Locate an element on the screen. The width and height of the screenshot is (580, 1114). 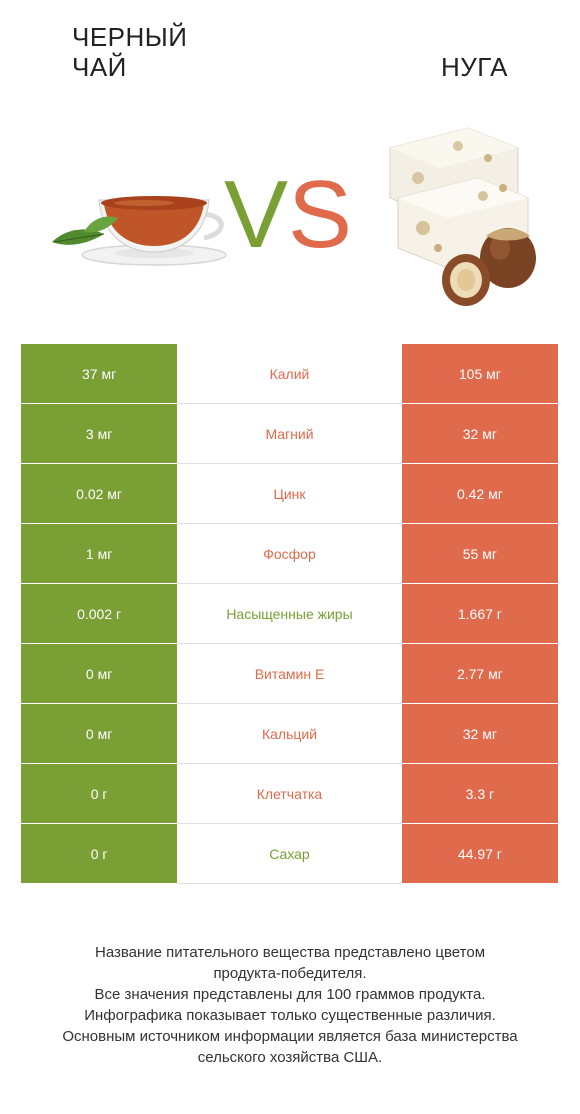
nougat-icon is located at coordinates (468, 218).